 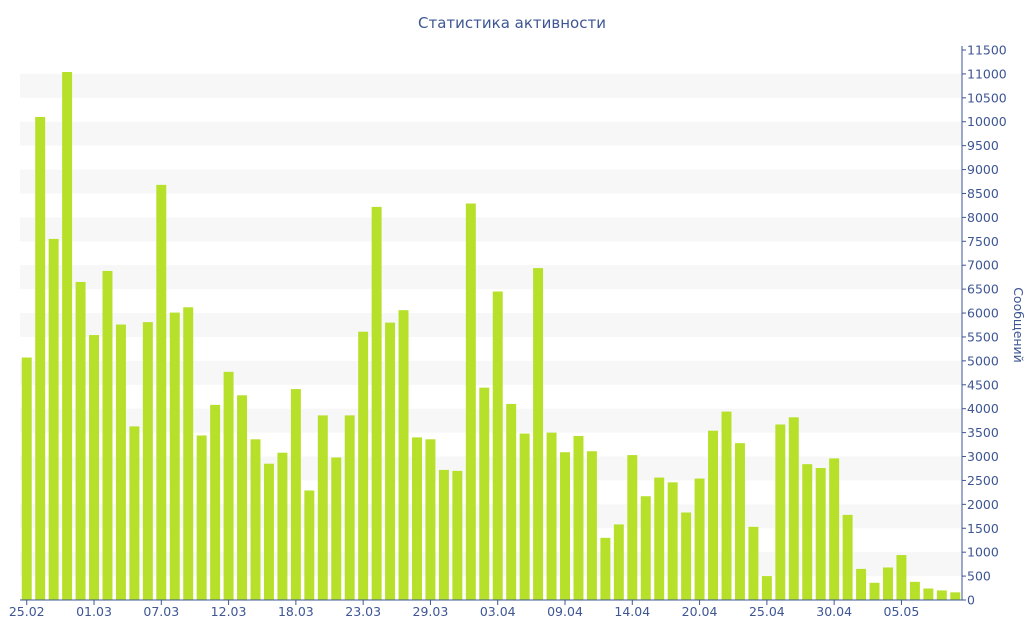 I want to click on y-tick-label: 4000, so click(x=983, y=408).